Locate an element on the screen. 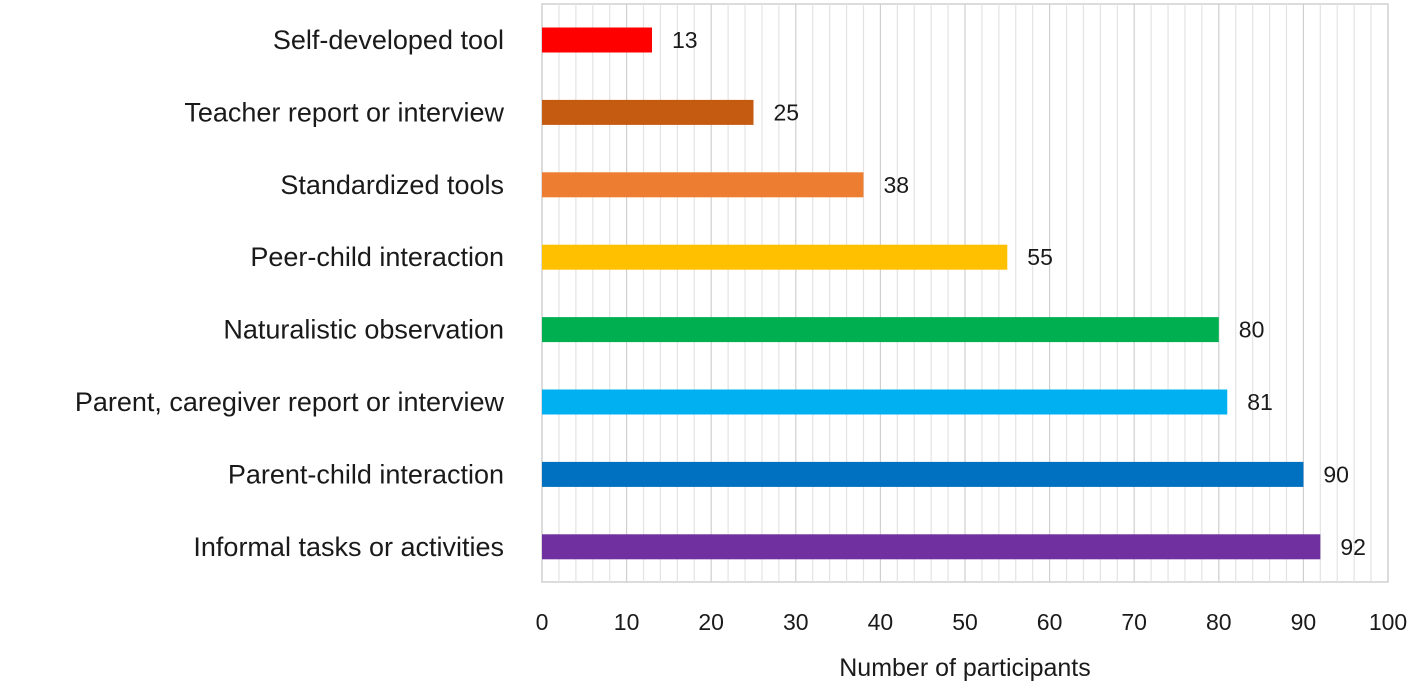 The width and height of the screenshot is (1417, 691). data-label-self-developed-tool: 13 is located at coordinates (685, 40).